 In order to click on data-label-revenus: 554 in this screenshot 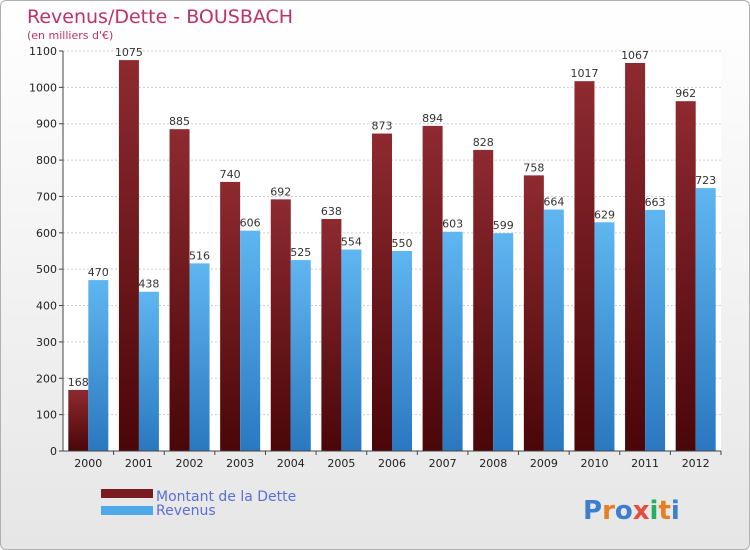, I will do `click(351, 242)`.